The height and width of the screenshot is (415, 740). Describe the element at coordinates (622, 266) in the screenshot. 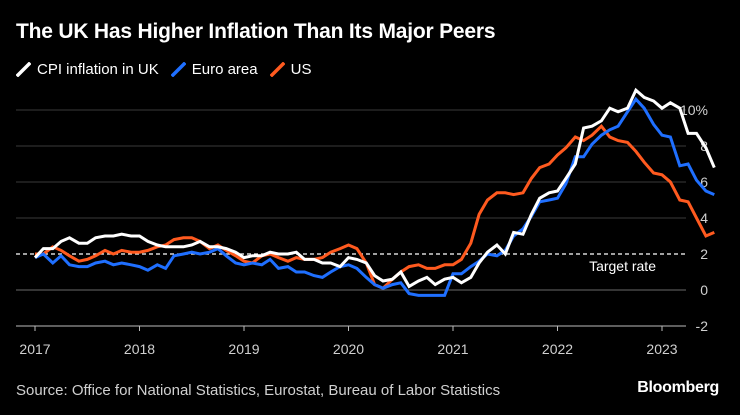

I see `target-rate-label: Target rate` at that location.